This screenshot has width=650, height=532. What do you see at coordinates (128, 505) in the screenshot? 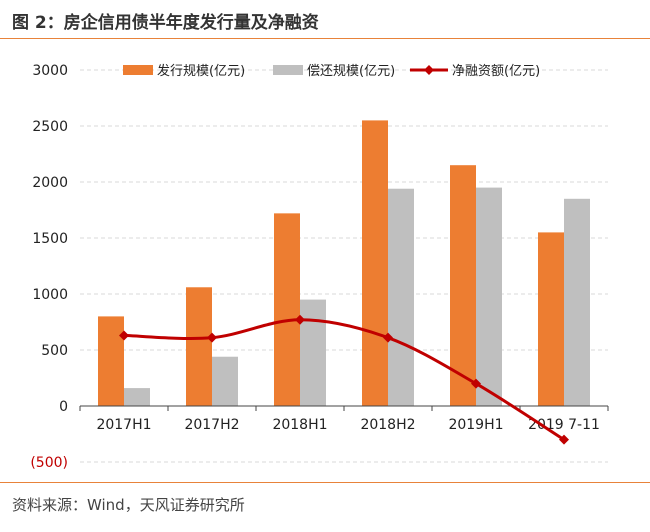
I see `source-note: 资料来源：Wind，天风证券研究所` at bounding box center [128, 505].